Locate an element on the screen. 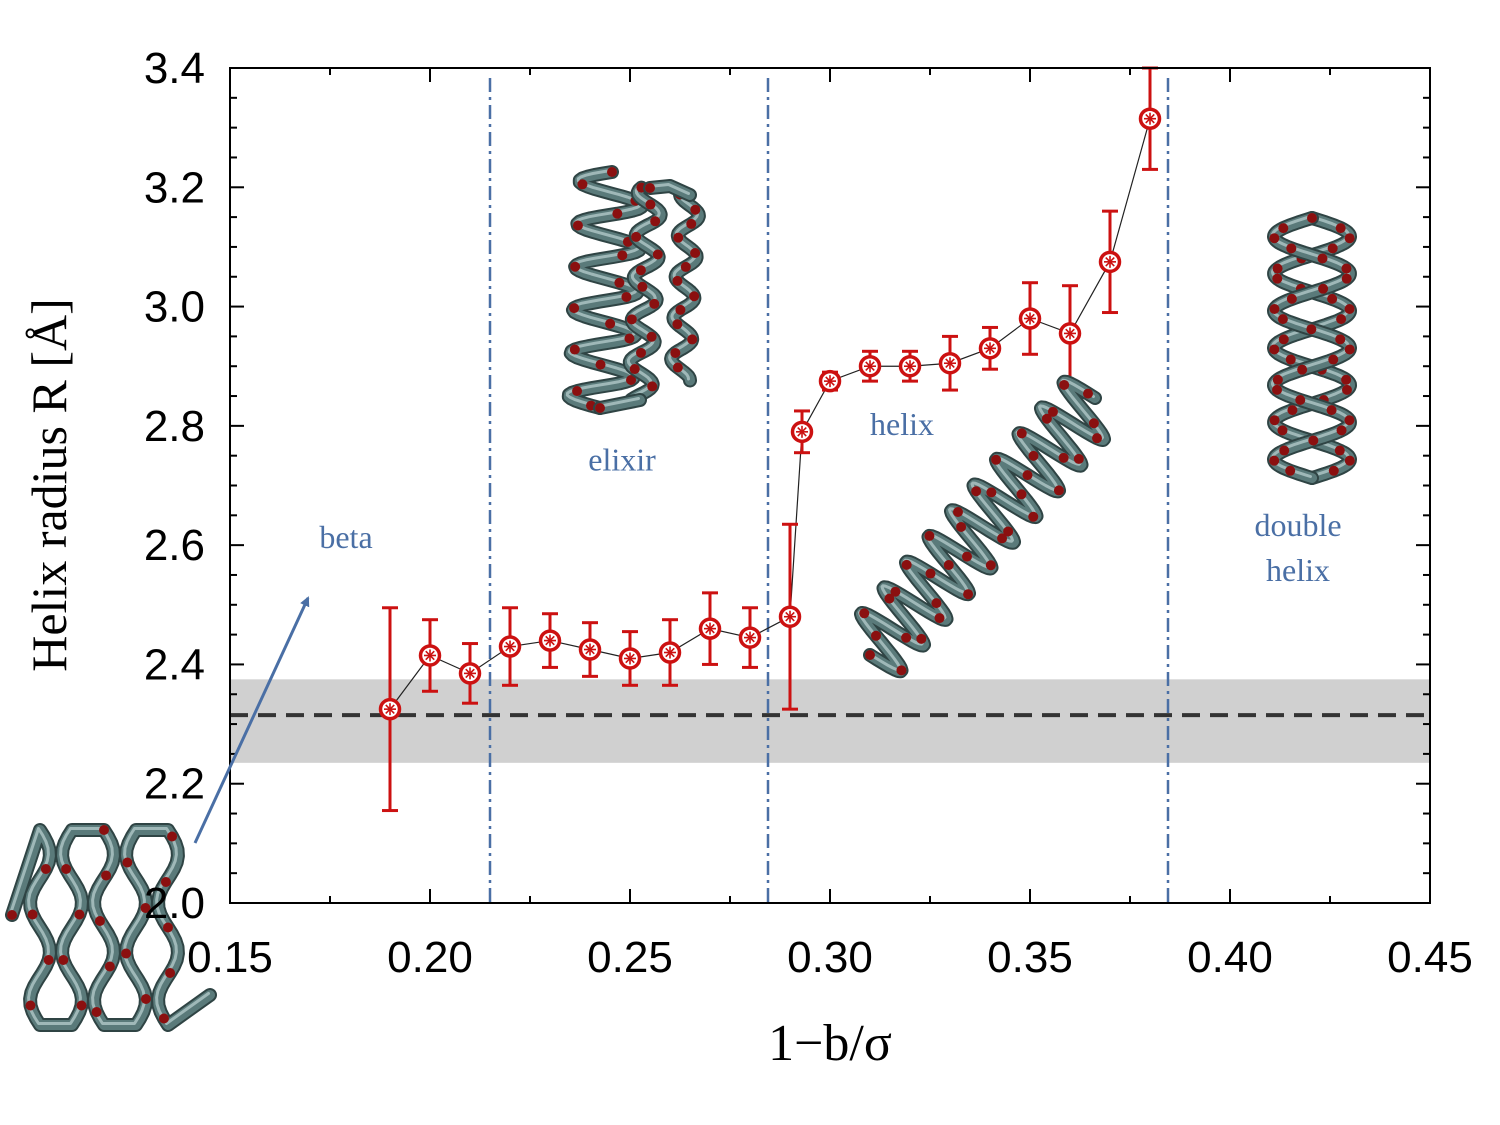 This screenshot has height=1125, width=1500. region-label: helix is located at coordinates (1298, 570).